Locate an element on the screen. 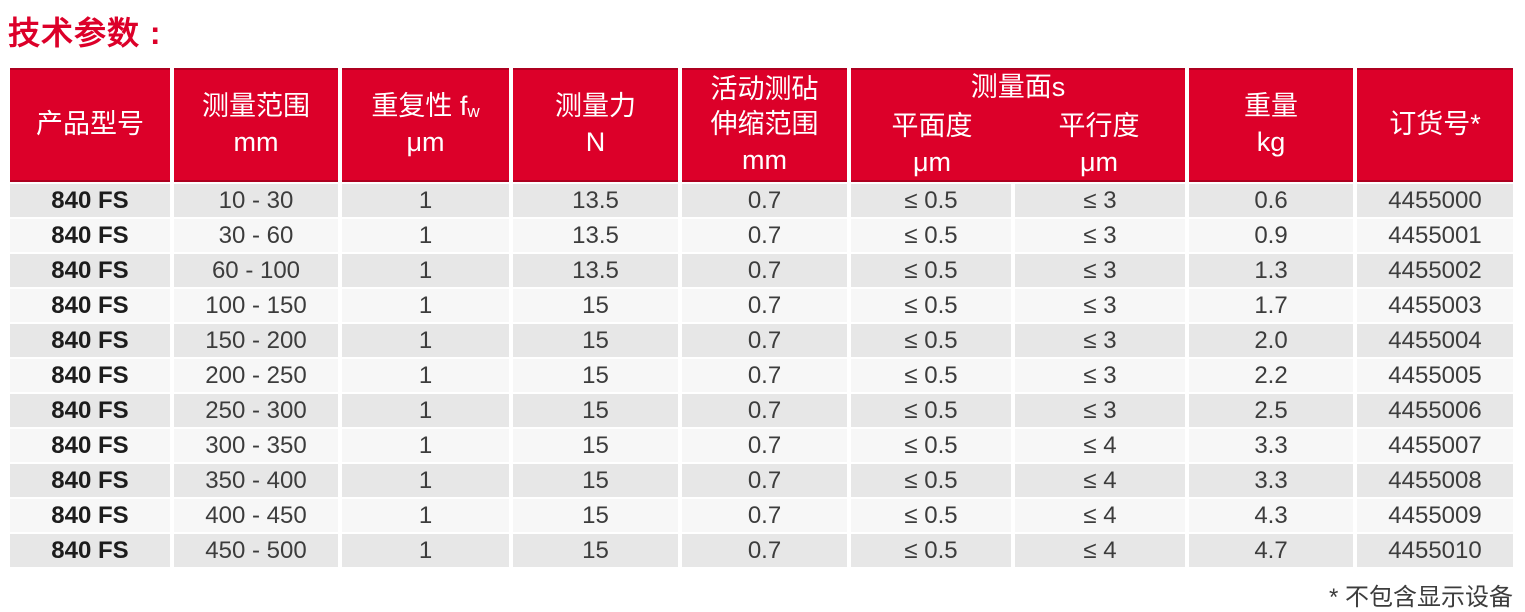  table-row: 840 FS 30 - 60 1 13.5 0.7 ≤ 0.5 ≤ 3 0.9 4455001 is located at coordinates (761, 236).